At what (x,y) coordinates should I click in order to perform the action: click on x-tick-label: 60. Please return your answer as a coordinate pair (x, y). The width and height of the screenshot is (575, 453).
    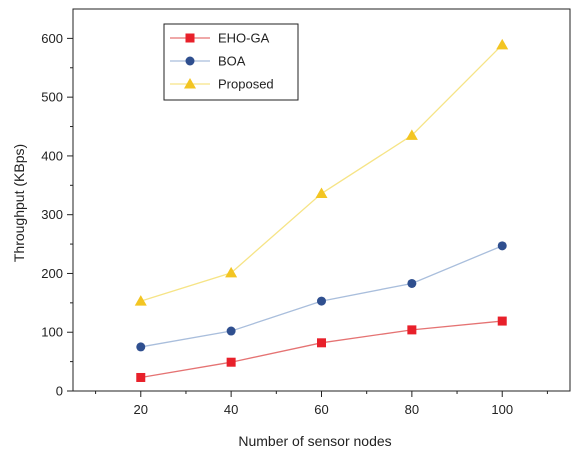
    Looking at the image, I should click on (321, 409).